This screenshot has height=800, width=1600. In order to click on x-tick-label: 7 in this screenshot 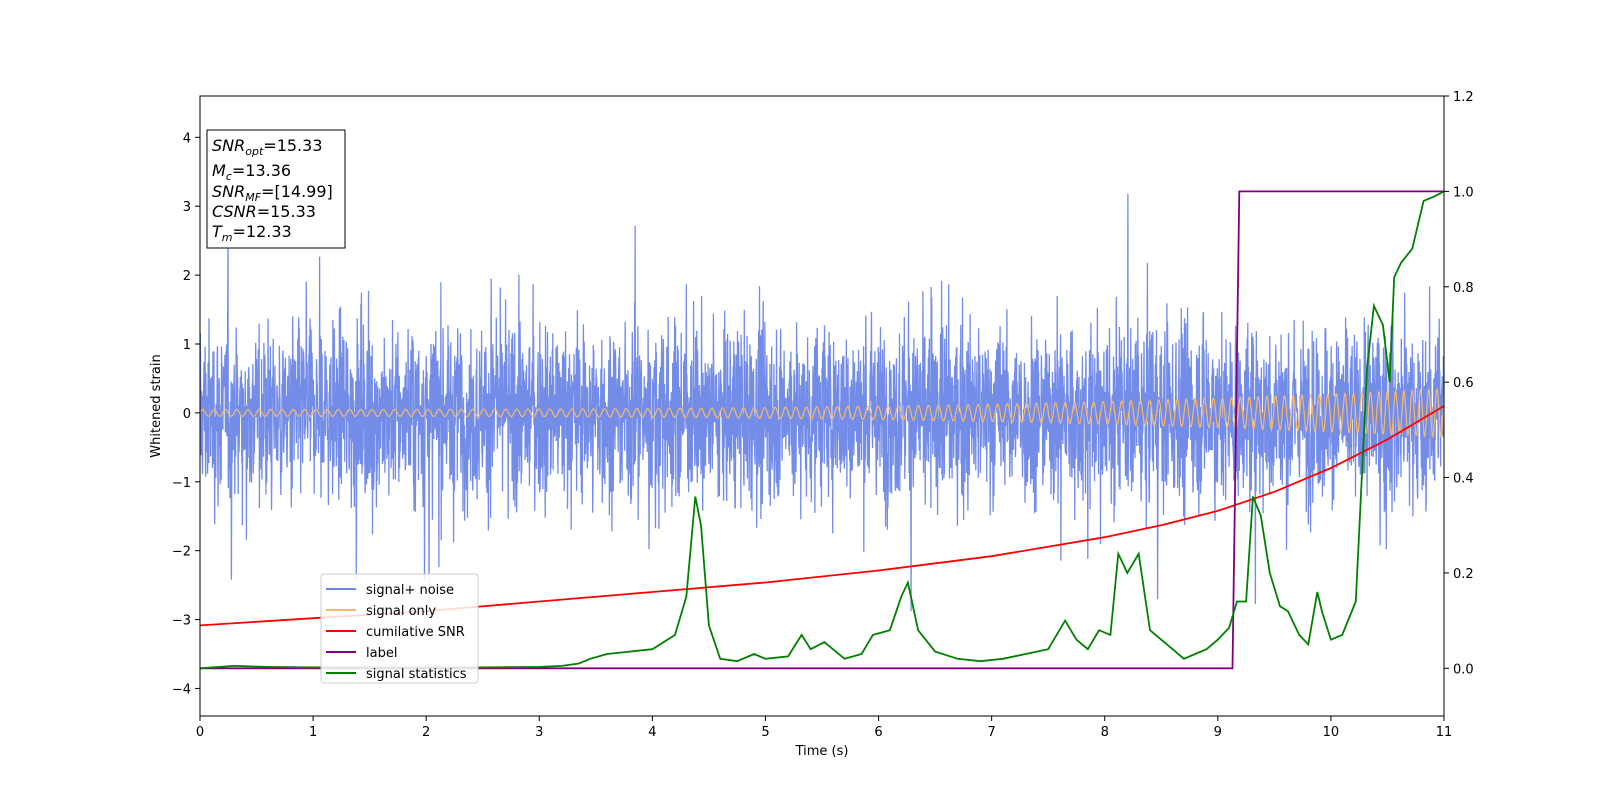, I will do `click(991, 732)`.